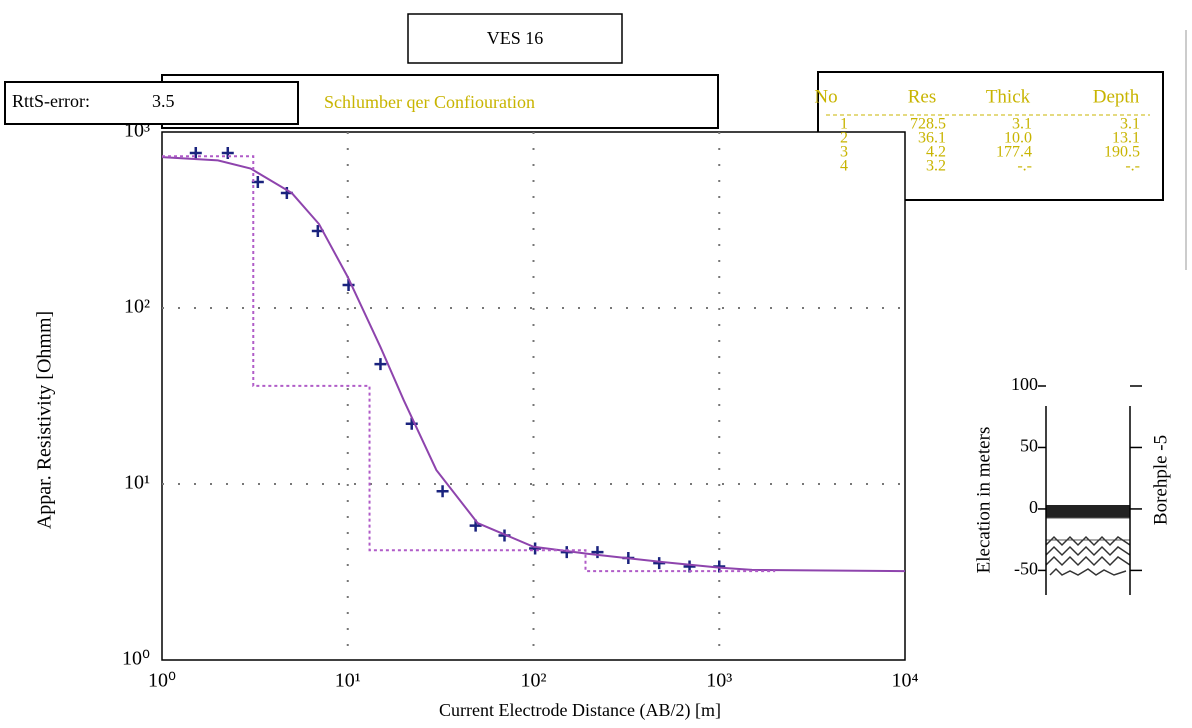 Image resolution: width=1192 pixels, height=728 pixels. What do you see at coordinates (1160, 480) in the screenshot?
I see `borehole-title: Borehple -5` at bounding box center [1160, 480].